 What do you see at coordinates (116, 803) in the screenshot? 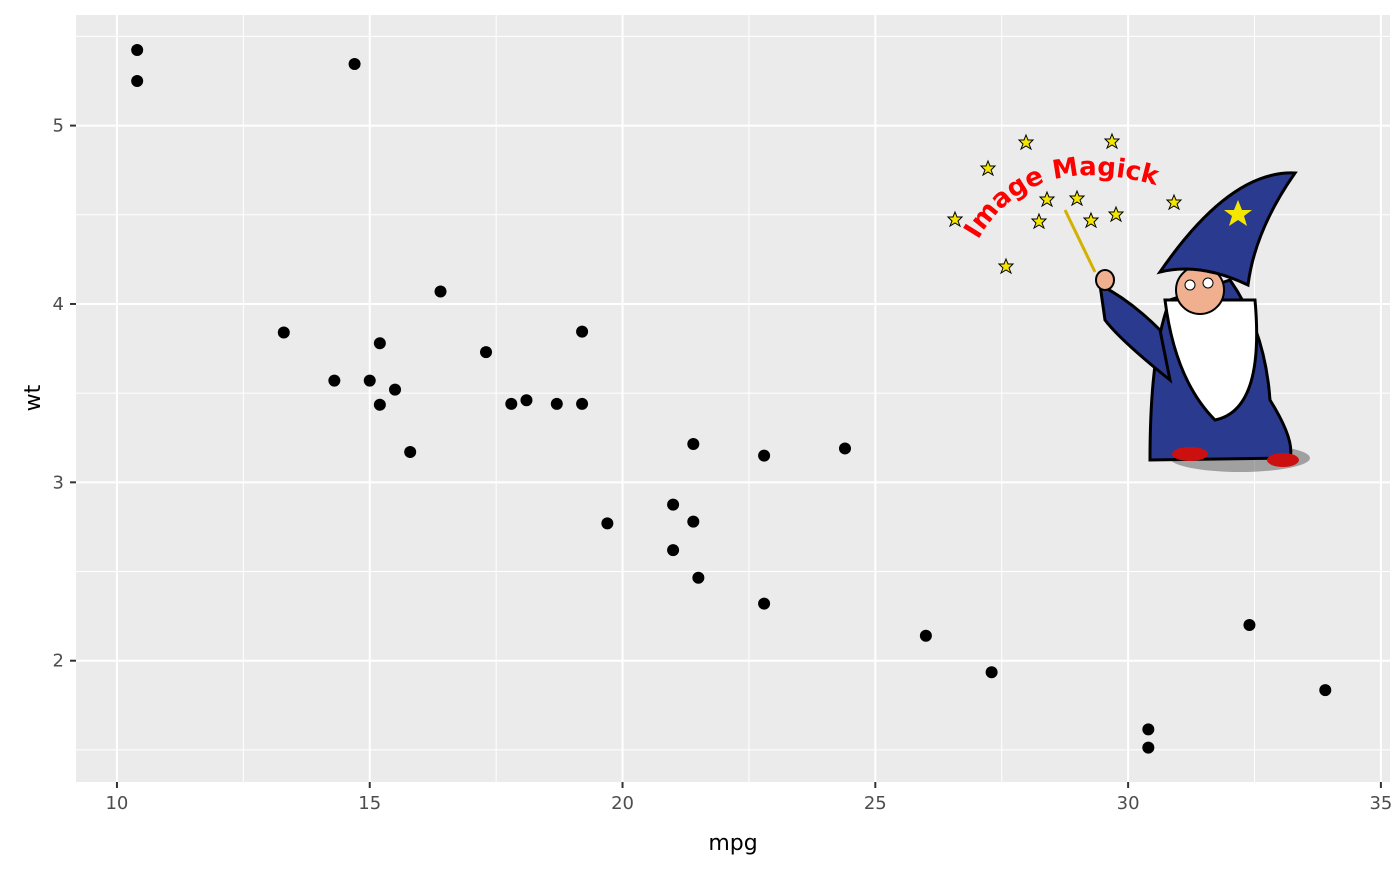
I see `x-tick-label: 10` at bounding box center [116, 803].